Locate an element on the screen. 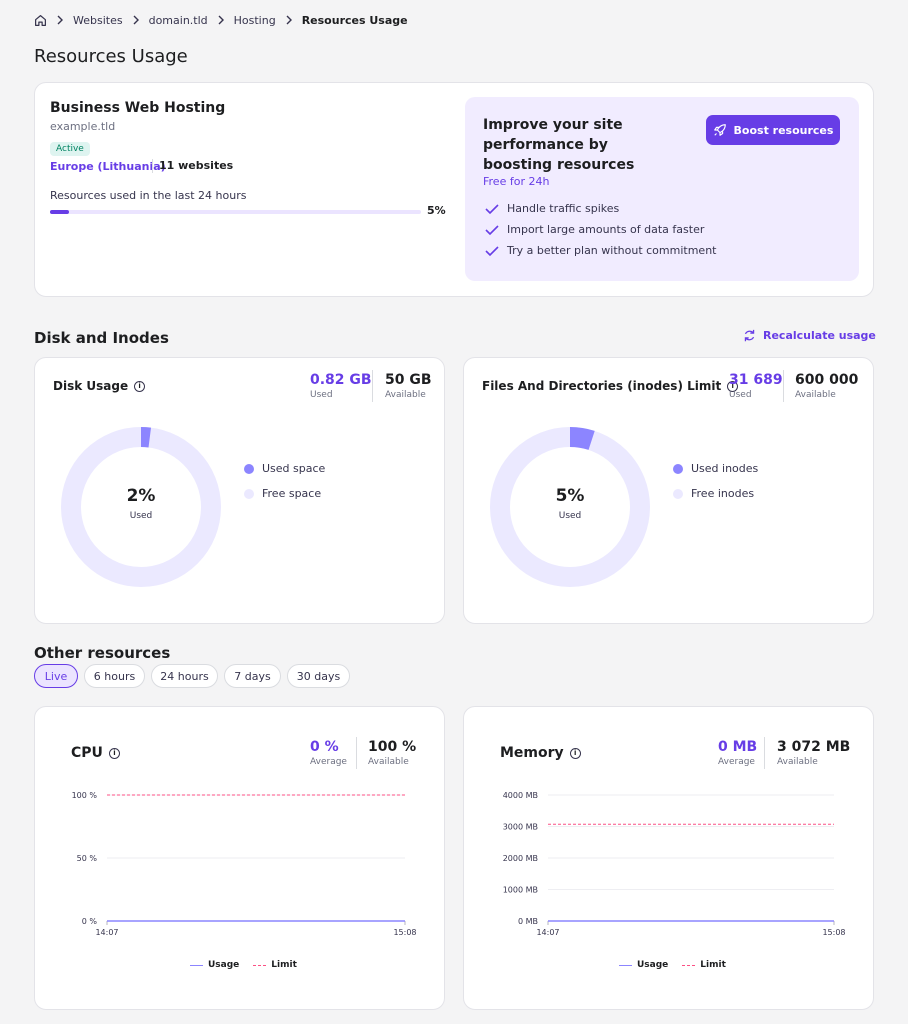 This screenshot has height=1024, width=908. x-tick-label: 15:08 is located at coordinates (833, 932).